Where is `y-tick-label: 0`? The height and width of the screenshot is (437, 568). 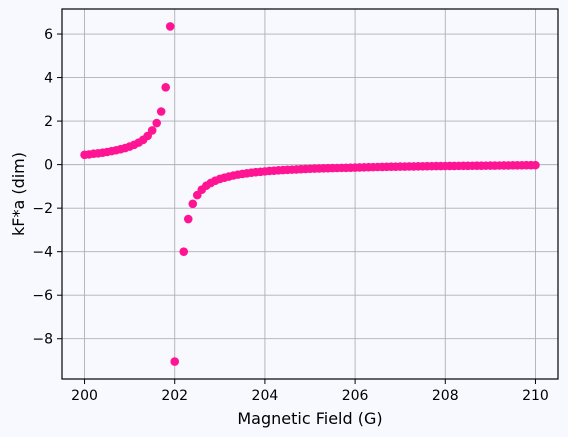 y-tick-label: 0 is located at coordinates (48, 166).